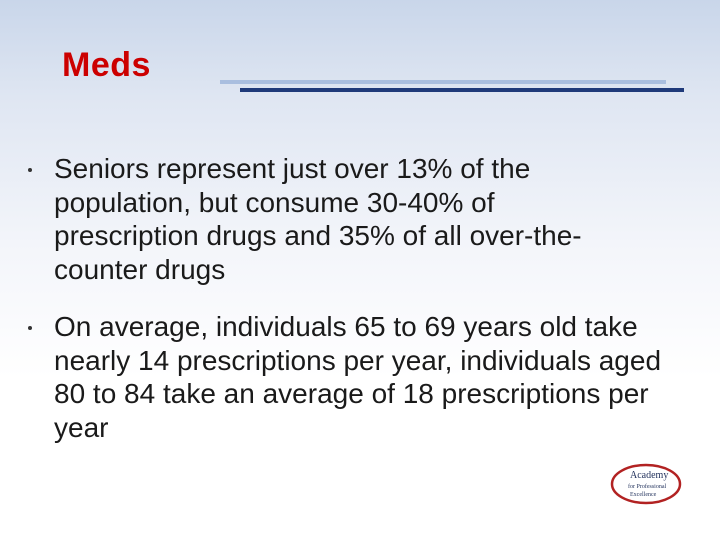 The height and width of the screenshot is (540, 720). What do you see at coordinates (649, 475) in the screenshot?
I see `logo-line1: Academy` at bounding box center [649, 475].